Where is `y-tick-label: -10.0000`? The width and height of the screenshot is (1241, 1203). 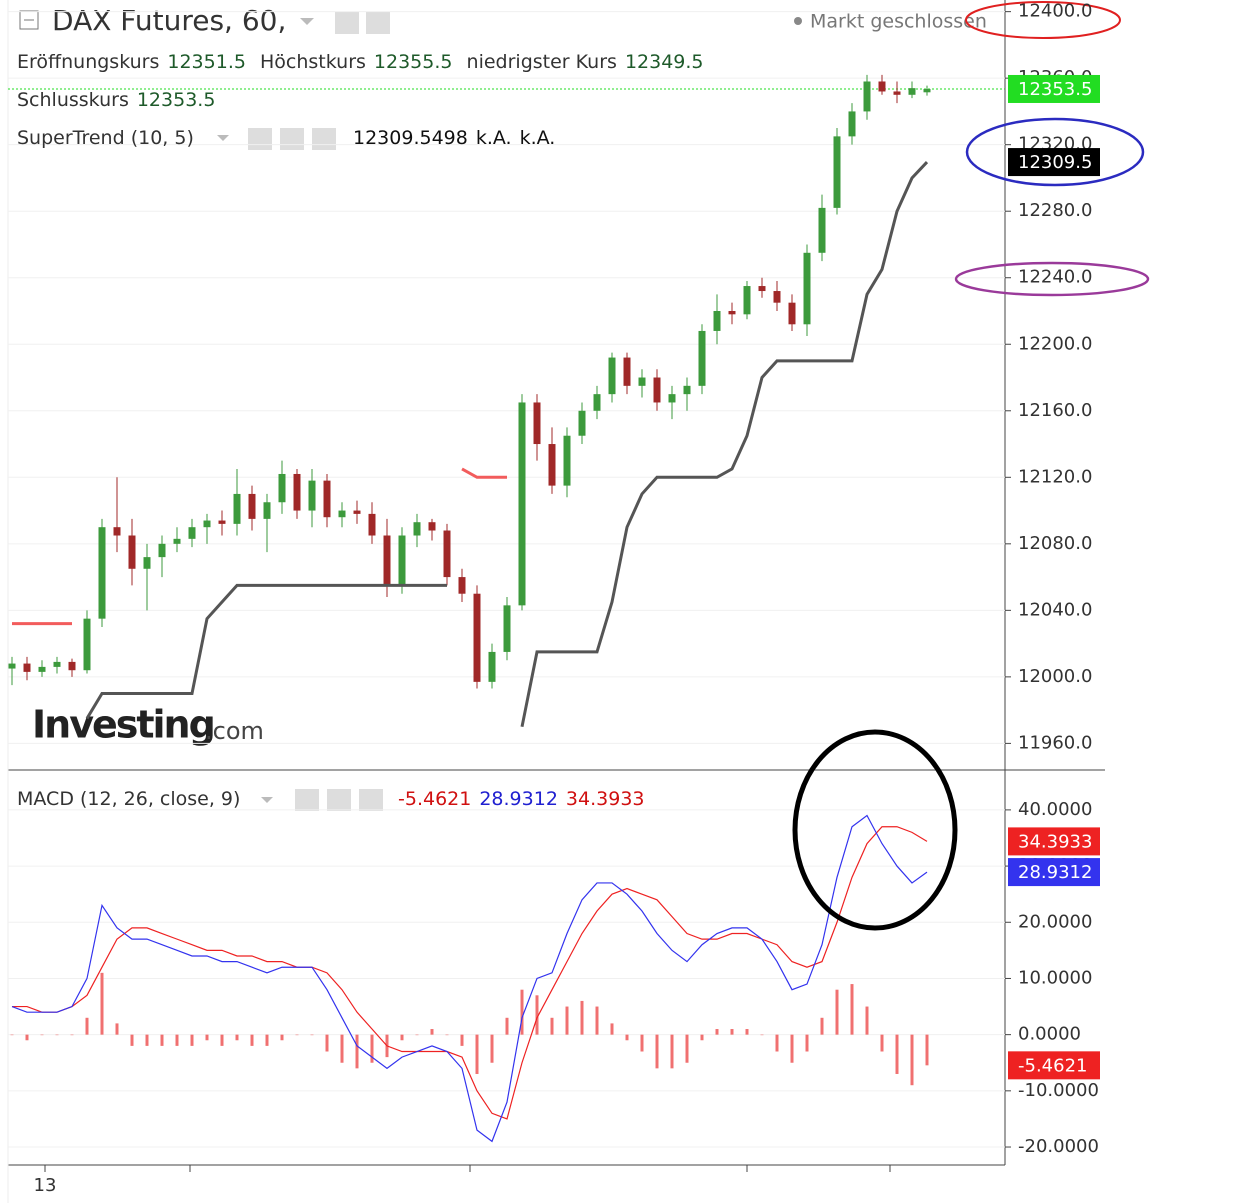 y-tick-label: -10.0000 is located at coordinates (1058, 1090).